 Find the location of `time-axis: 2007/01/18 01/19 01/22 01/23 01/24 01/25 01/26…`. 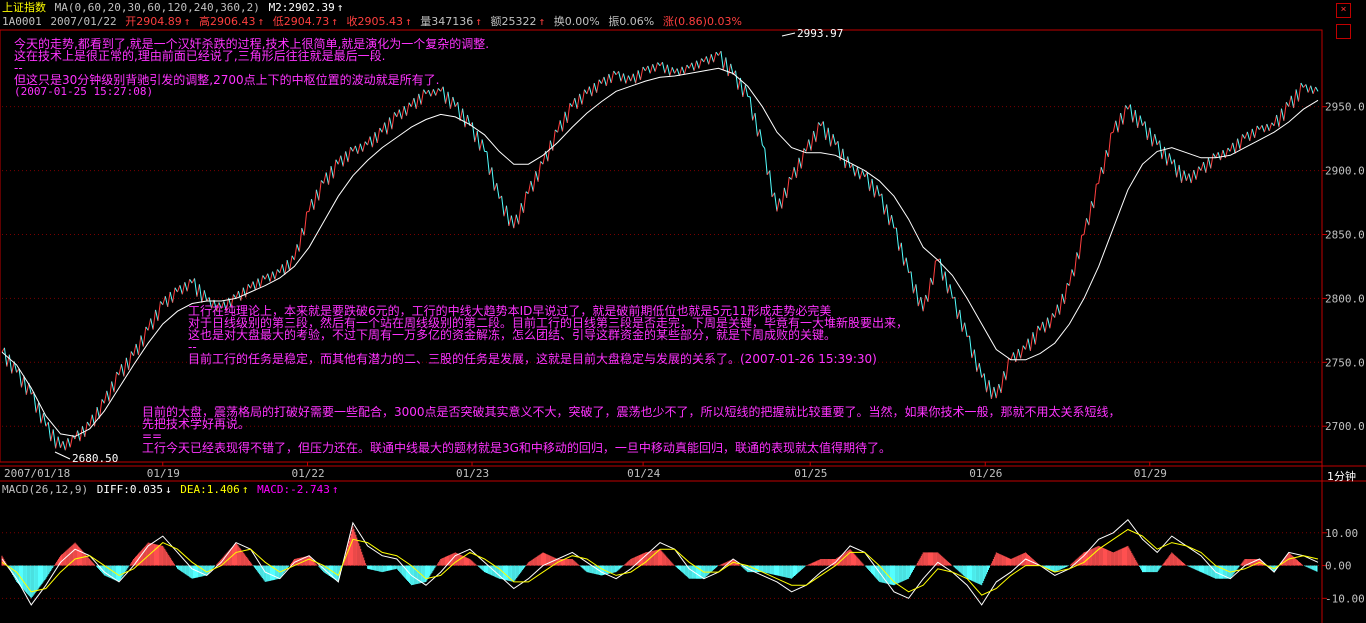

time-axis: 2007/01/18 01/19 01/22 01/23 01/24 01/25 01/26… is located at coordinates (585, 471).